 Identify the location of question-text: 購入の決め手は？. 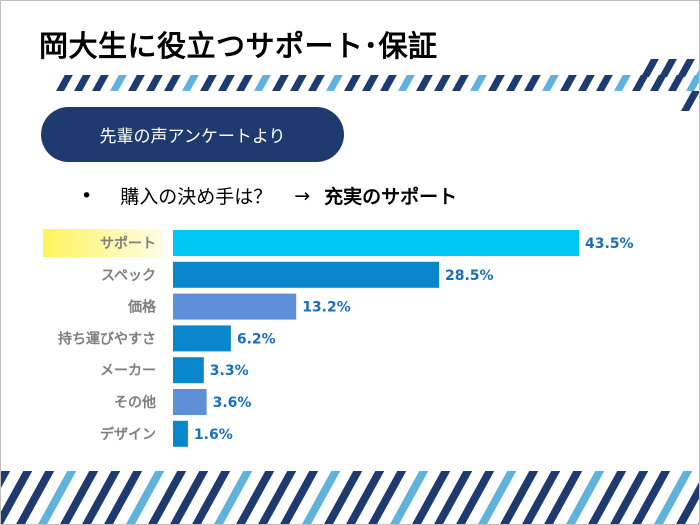
(196, 197).